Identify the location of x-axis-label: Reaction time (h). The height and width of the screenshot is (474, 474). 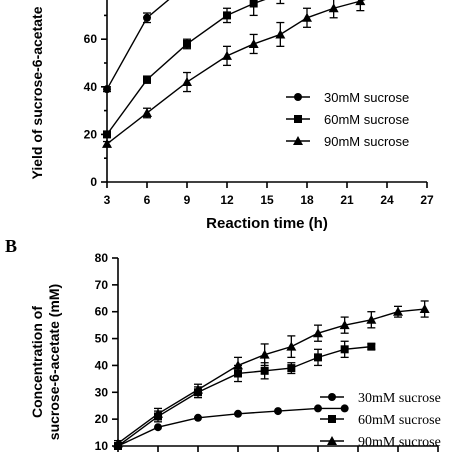
(267, 223).